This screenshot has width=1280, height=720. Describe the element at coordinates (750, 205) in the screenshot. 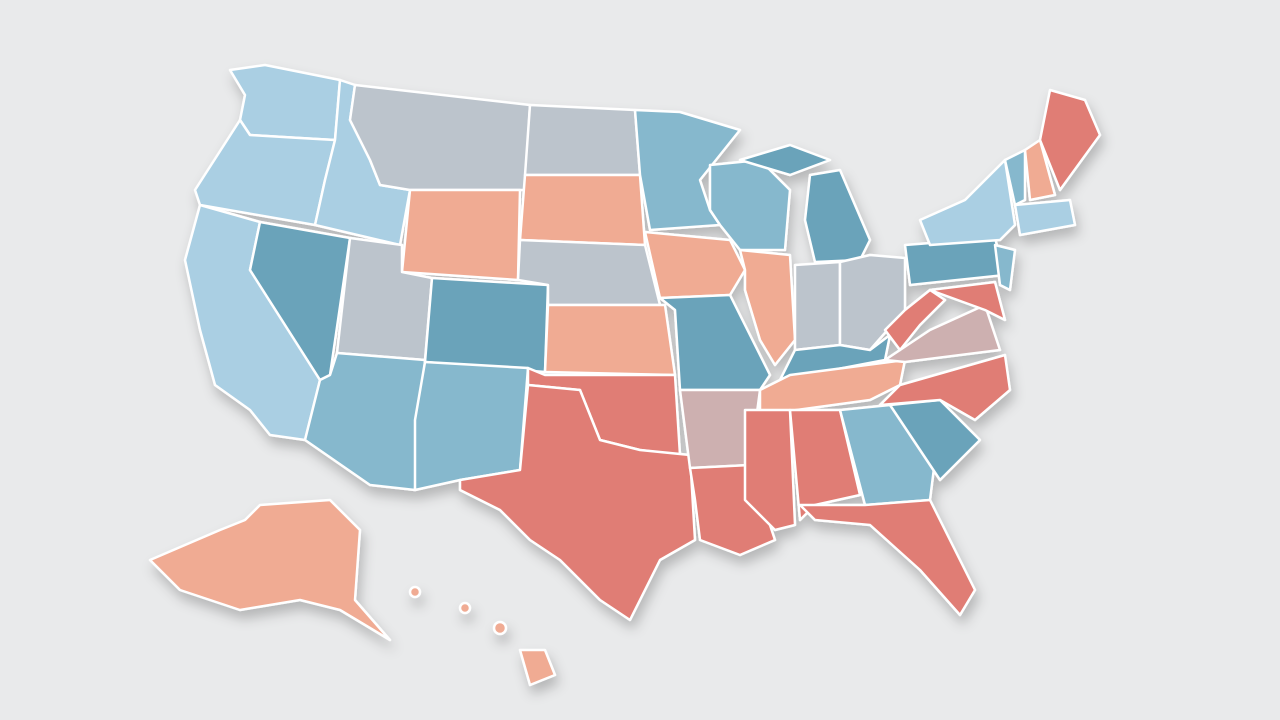

I see `wisconsin` at that location.